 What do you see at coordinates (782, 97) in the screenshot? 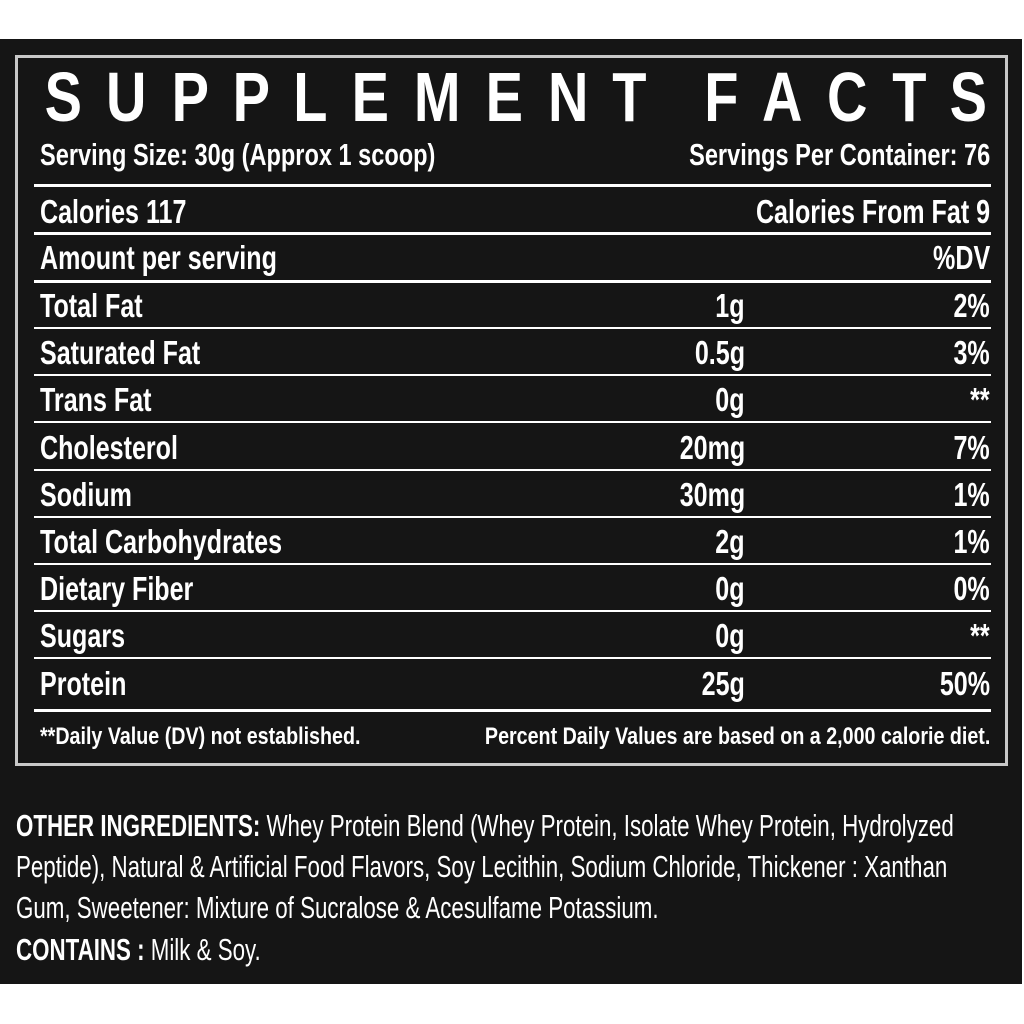
I see `title-letter: A` at bounding box center [782, 97].